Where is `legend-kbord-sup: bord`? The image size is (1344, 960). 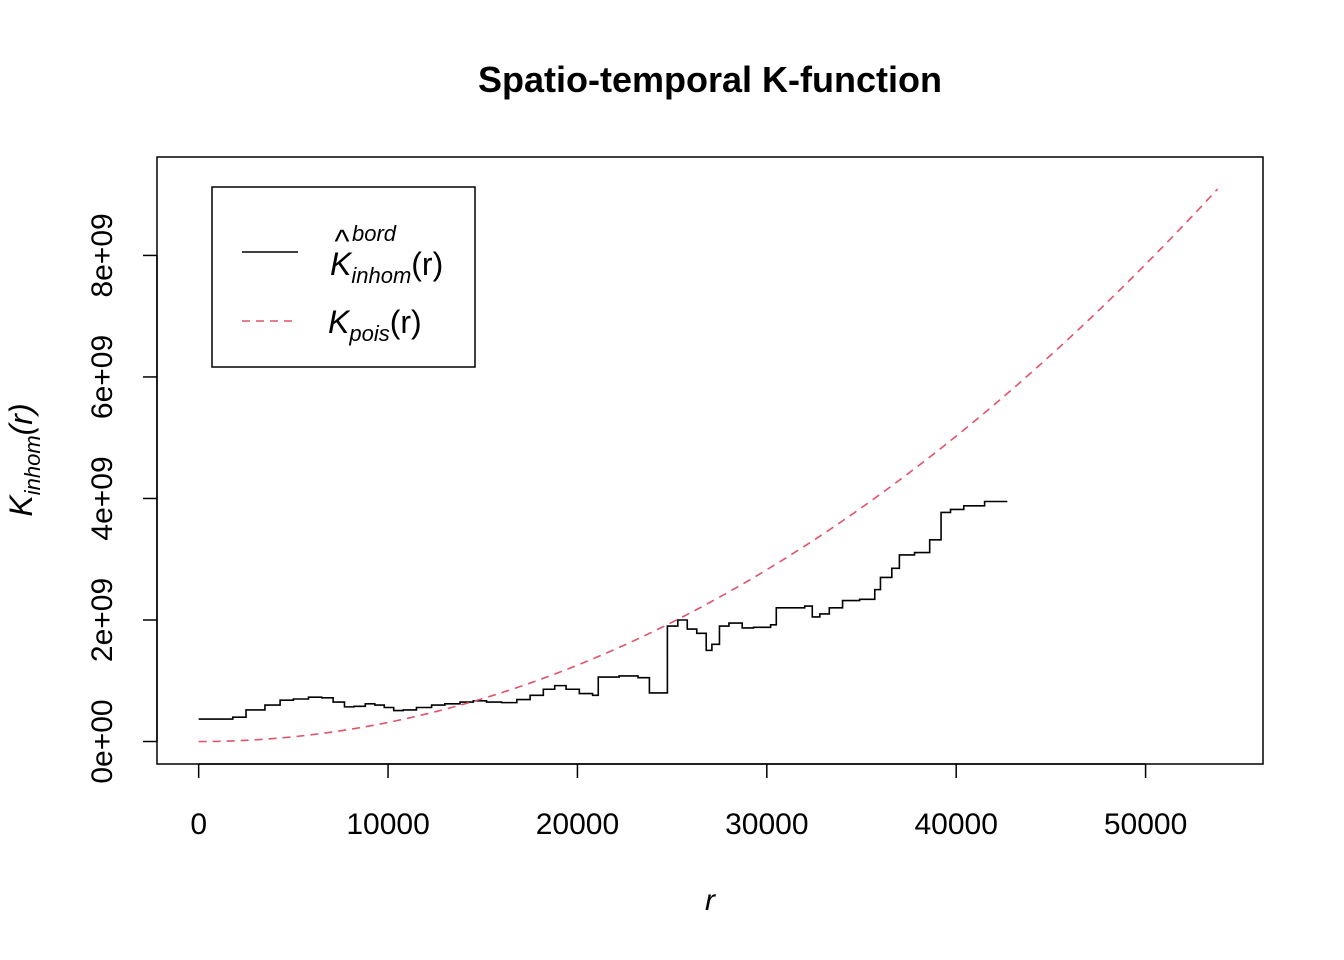
legend-kbord-sup: bord is located at coordinates (374, 233).